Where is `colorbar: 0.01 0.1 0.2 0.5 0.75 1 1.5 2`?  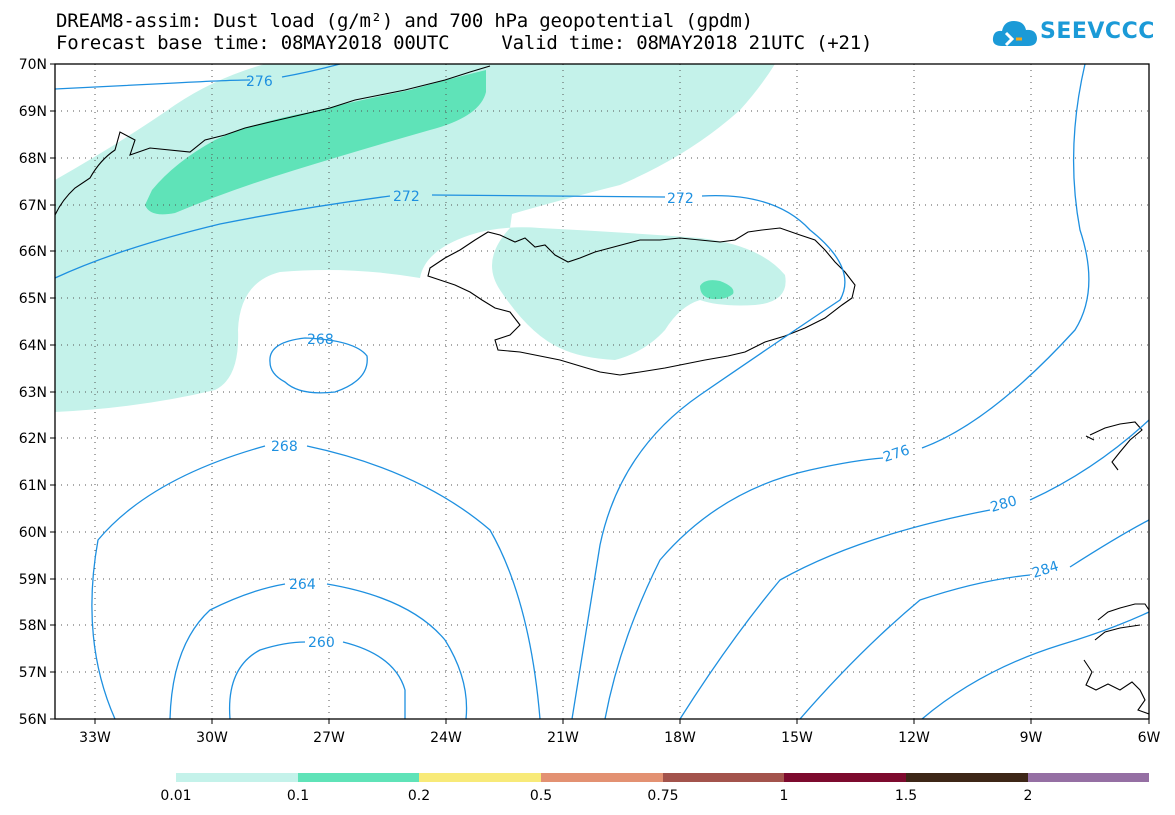
colorbar: 0.01 0.1 0.2 0.5 0.75 1 1.5 2 is located at coordinates (654, 788).